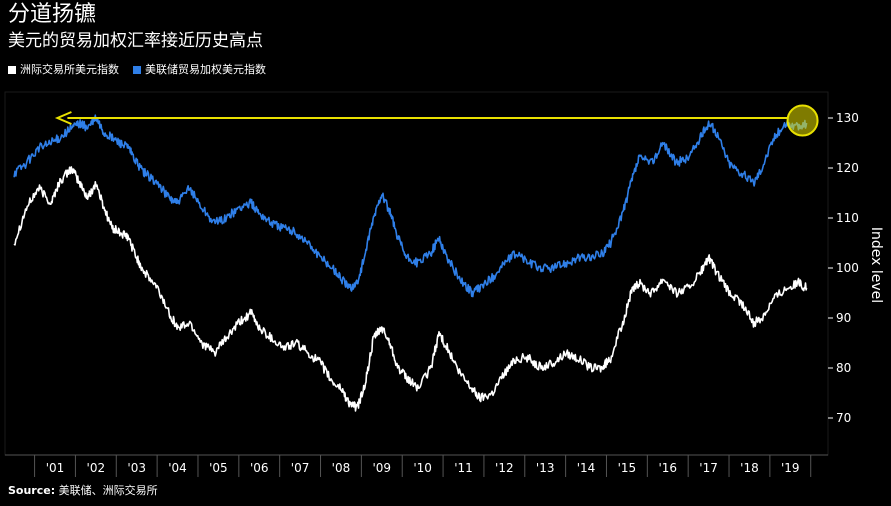  I want to click on chart-title: 分道扬镳, so click(52, 14).